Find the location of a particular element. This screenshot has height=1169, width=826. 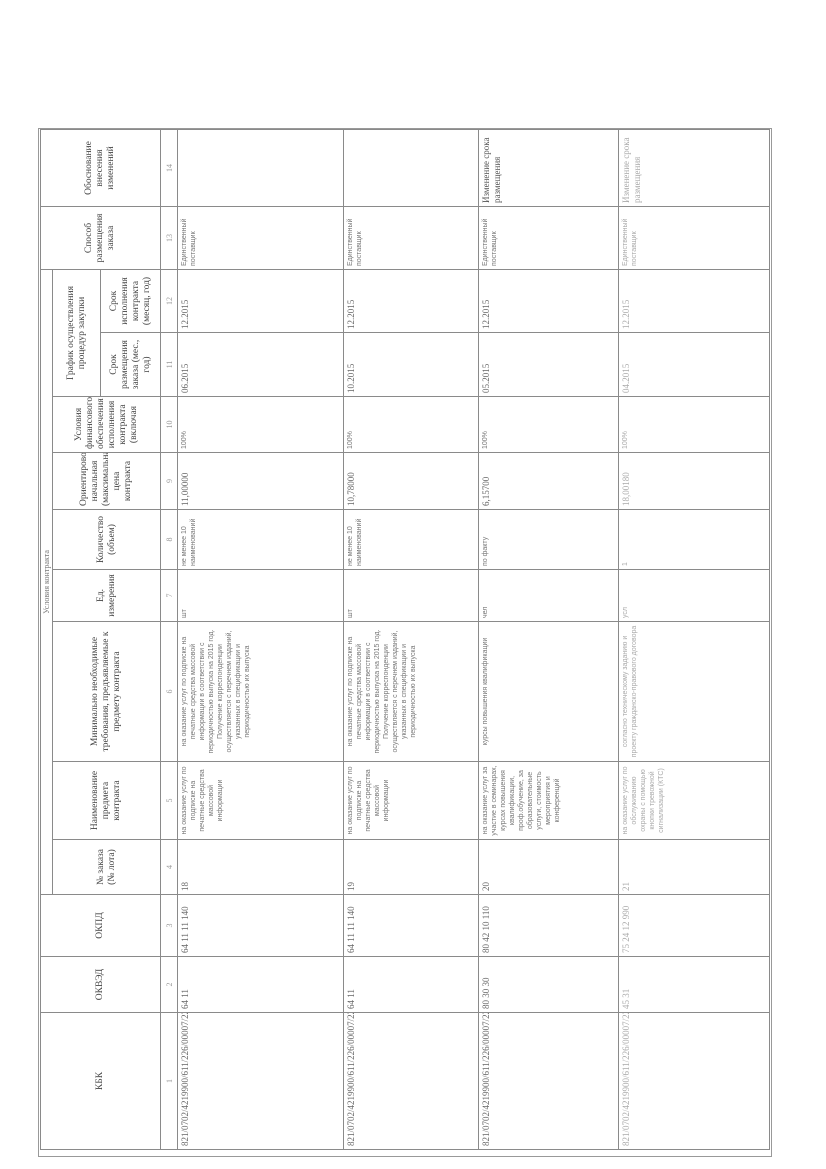

cell-okpd: 80 42 10 110 is located at coordinates (548, 925).